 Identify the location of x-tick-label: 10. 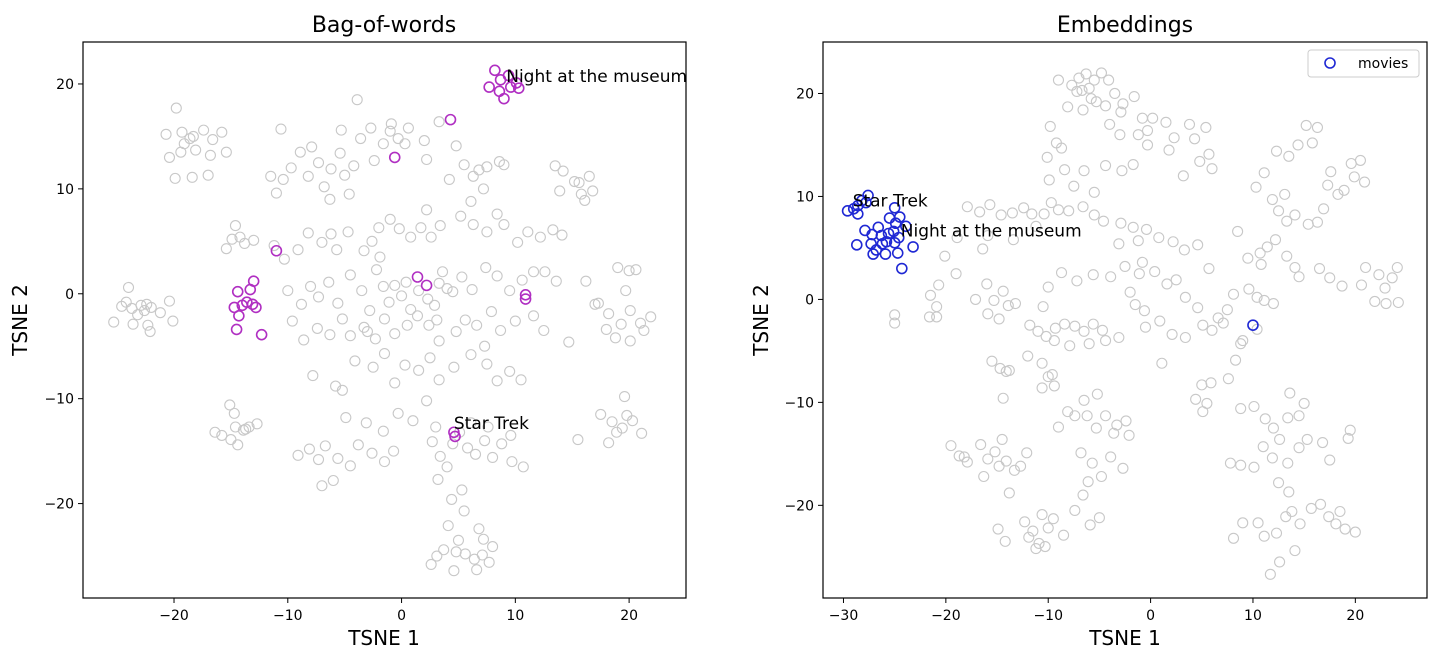
(1253, 616).